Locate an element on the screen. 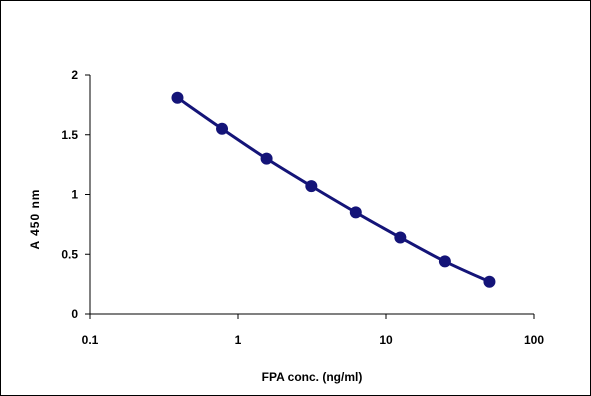 This screenshot has width=591, height=396. x-tick-label: 10 is located at coordinates (386, 340).